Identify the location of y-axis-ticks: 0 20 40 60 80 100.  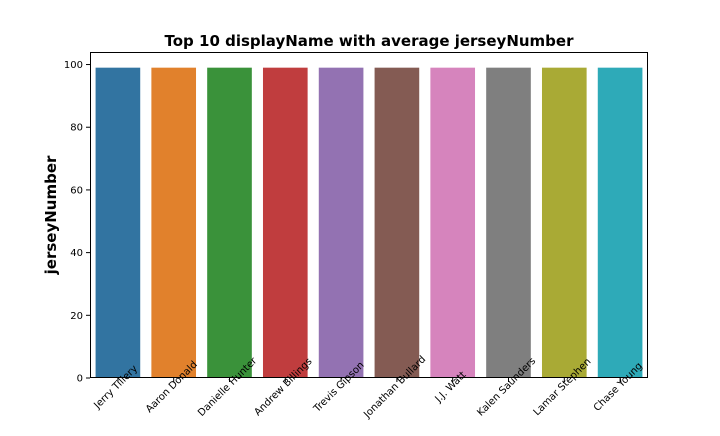
(77, 222).